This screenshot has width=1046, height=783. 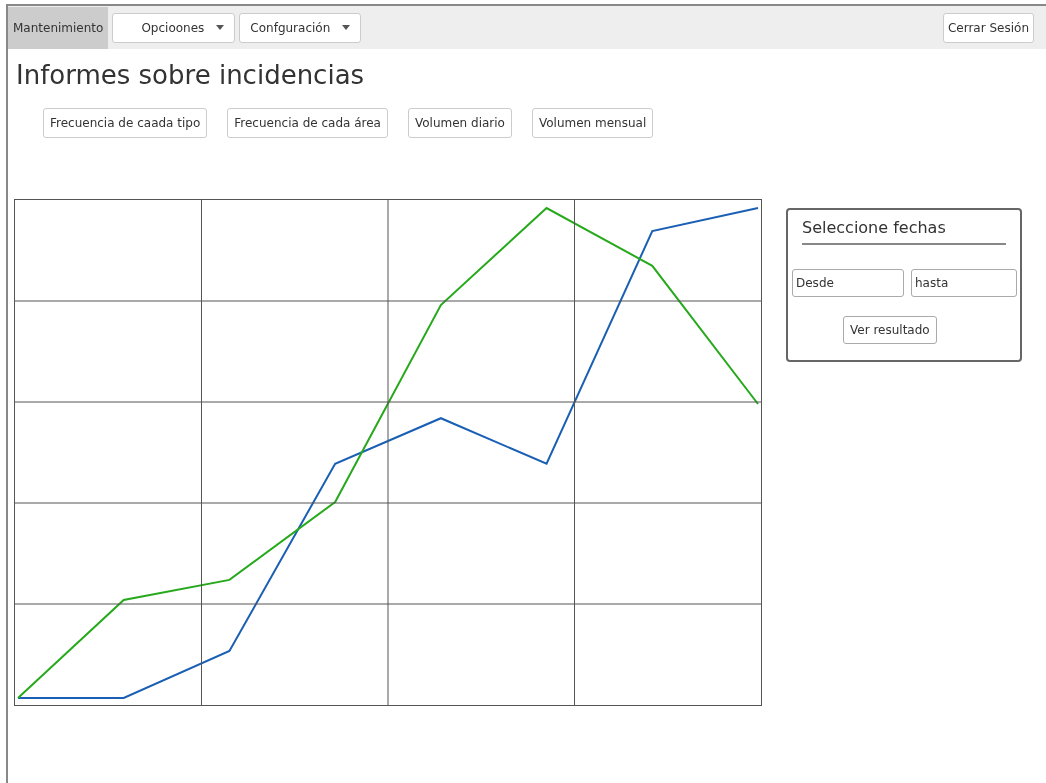 I want to click on text: Mantenimiento, so click(x=58, y=27).